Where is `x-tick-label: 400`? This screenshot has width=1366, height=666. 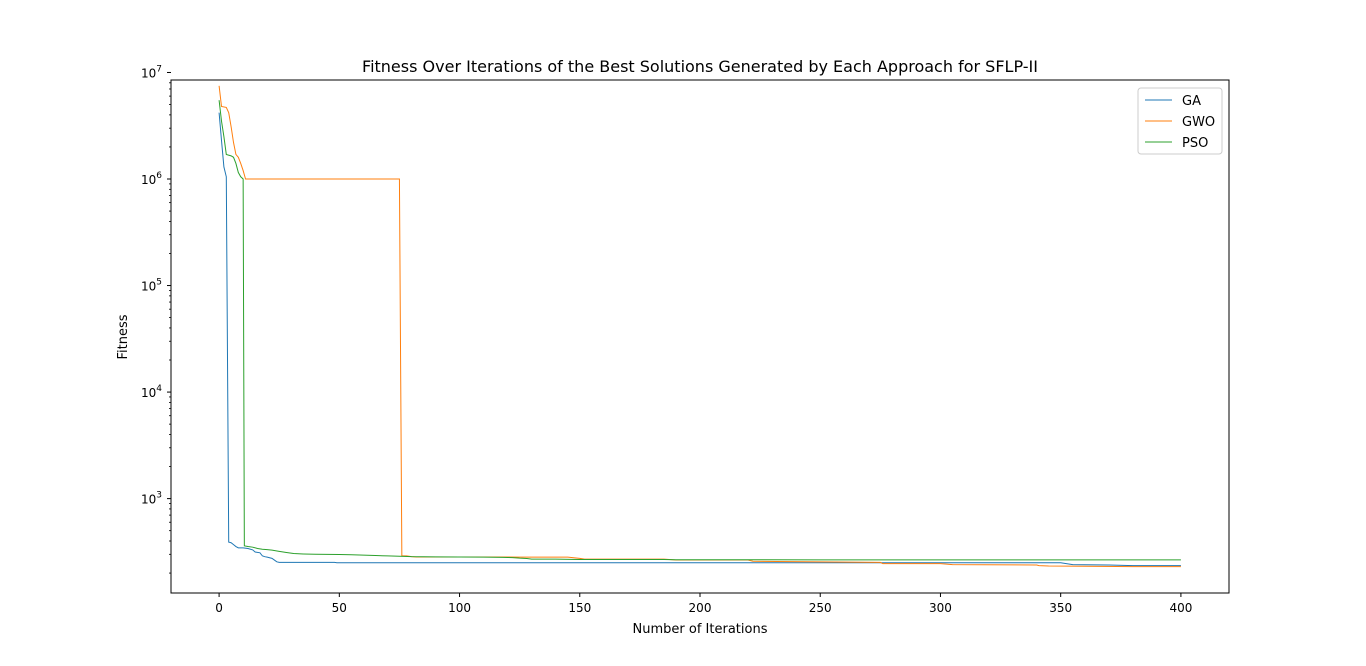 x-tick-label: 400 is located at coordinates (1180, 608).